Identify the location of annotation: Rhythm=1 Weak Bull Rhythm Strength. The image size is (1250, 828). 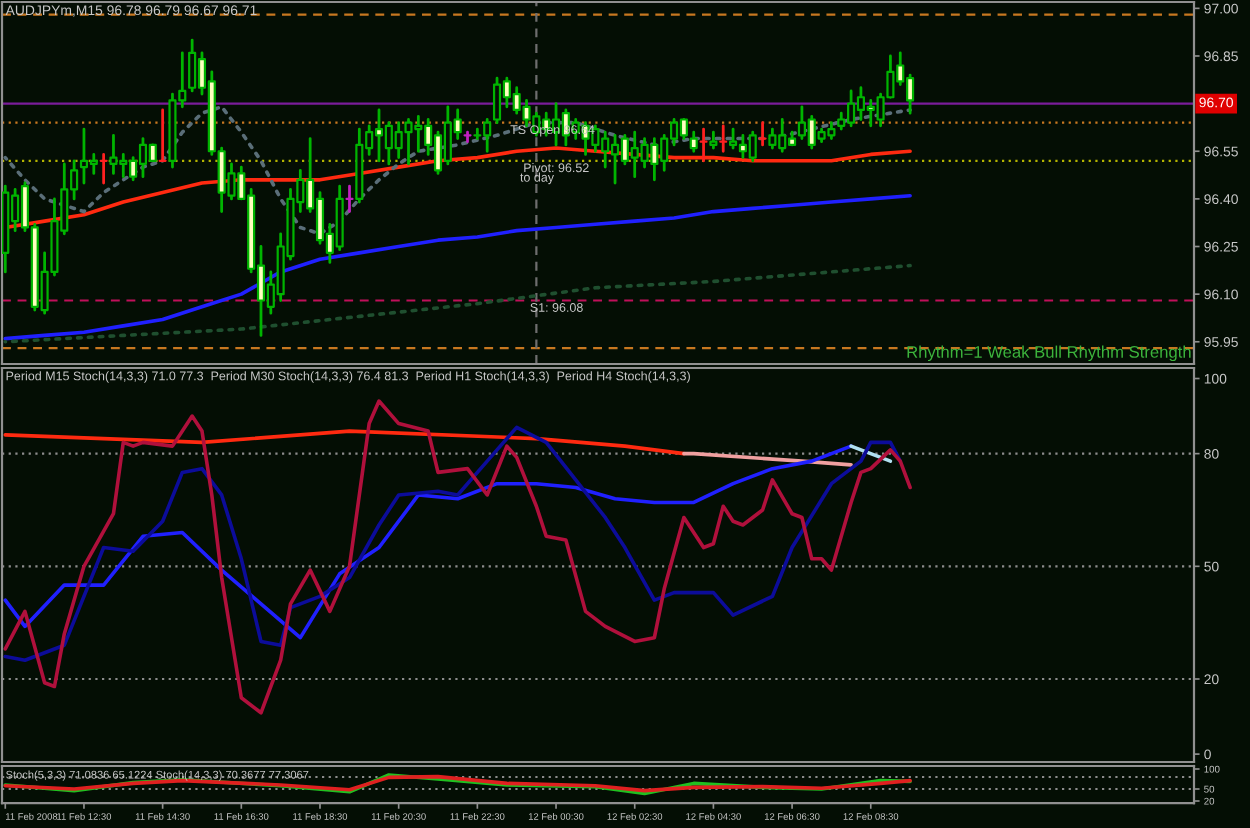
(1049, 353).